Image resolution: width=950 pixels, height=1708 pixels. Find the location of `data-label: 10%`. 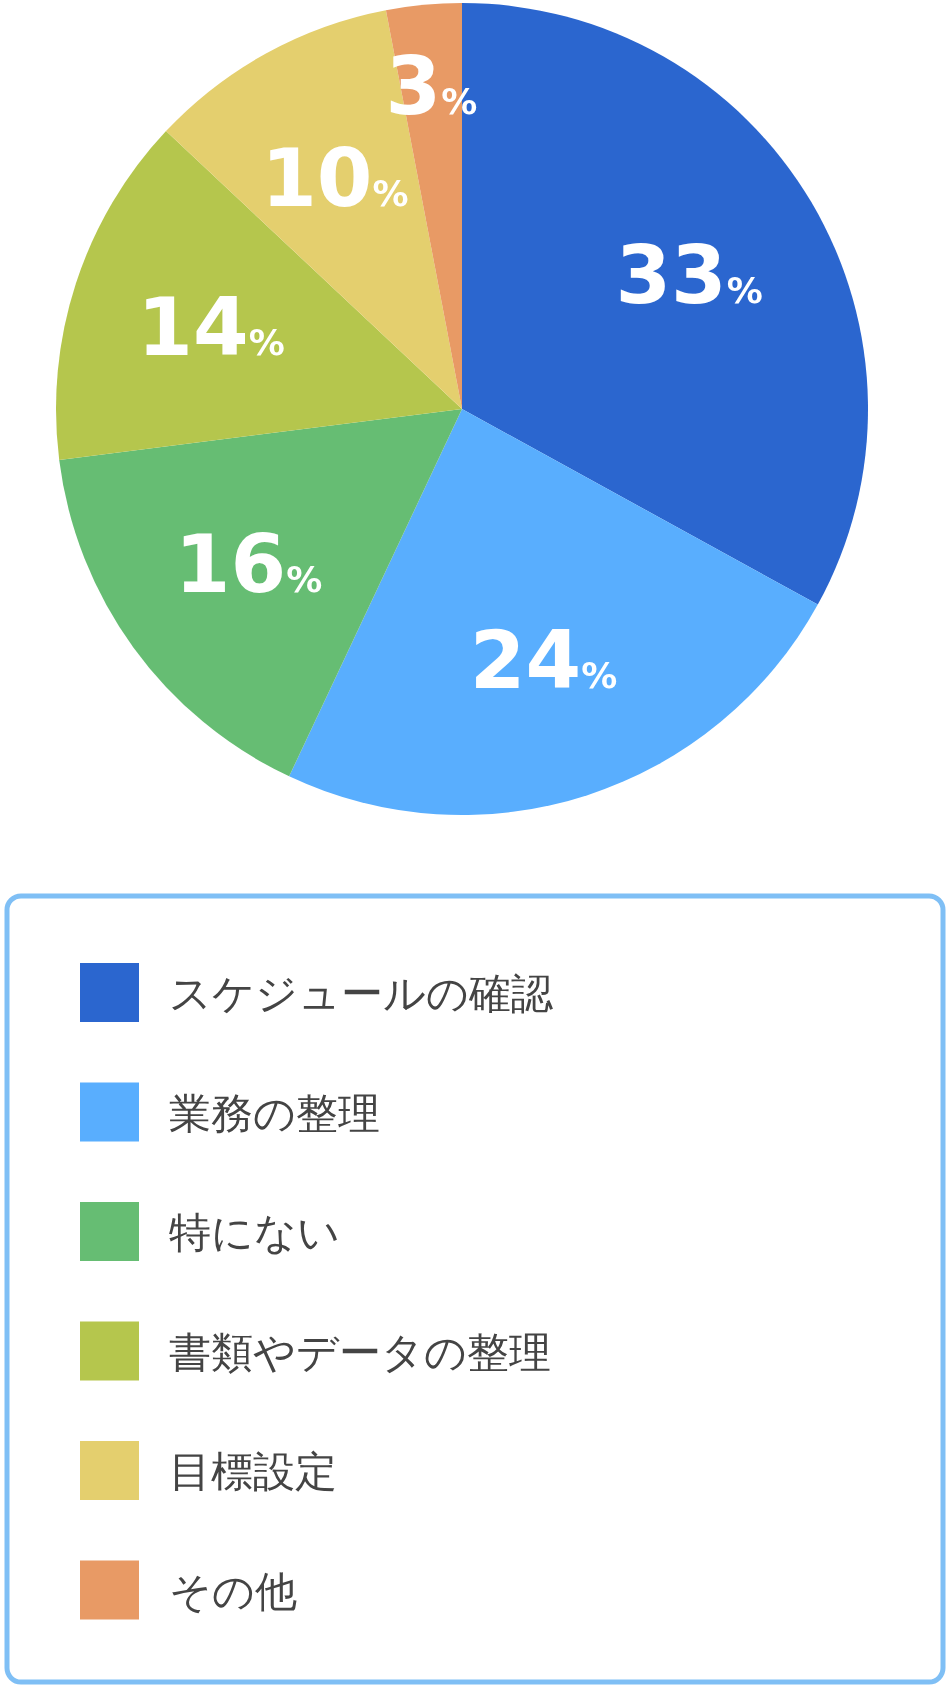

data-label: 10% is located at coordinates (335, 178).